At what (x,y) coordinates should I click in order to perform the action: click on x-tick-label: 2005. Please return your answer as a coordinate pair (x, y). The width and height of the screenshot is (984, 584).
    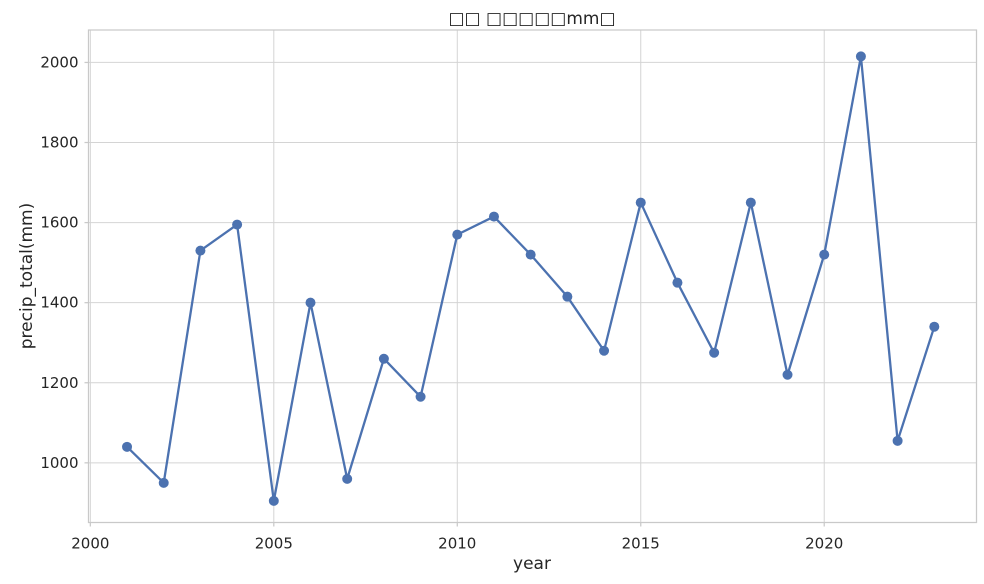
    Looking at the image, I should click on (274, 544).